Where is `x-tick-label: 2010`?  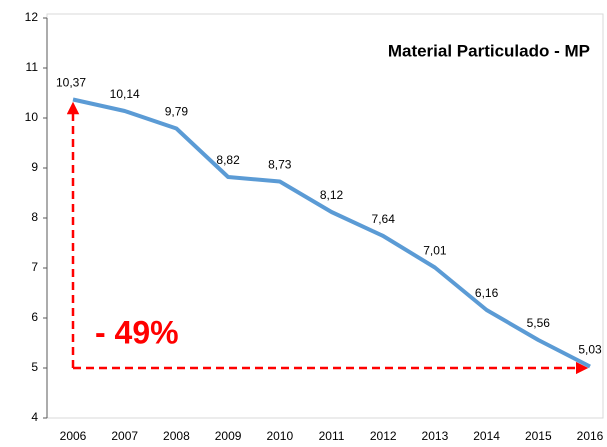 x-tick-label: 2010 is located at coordinates (279, 436).